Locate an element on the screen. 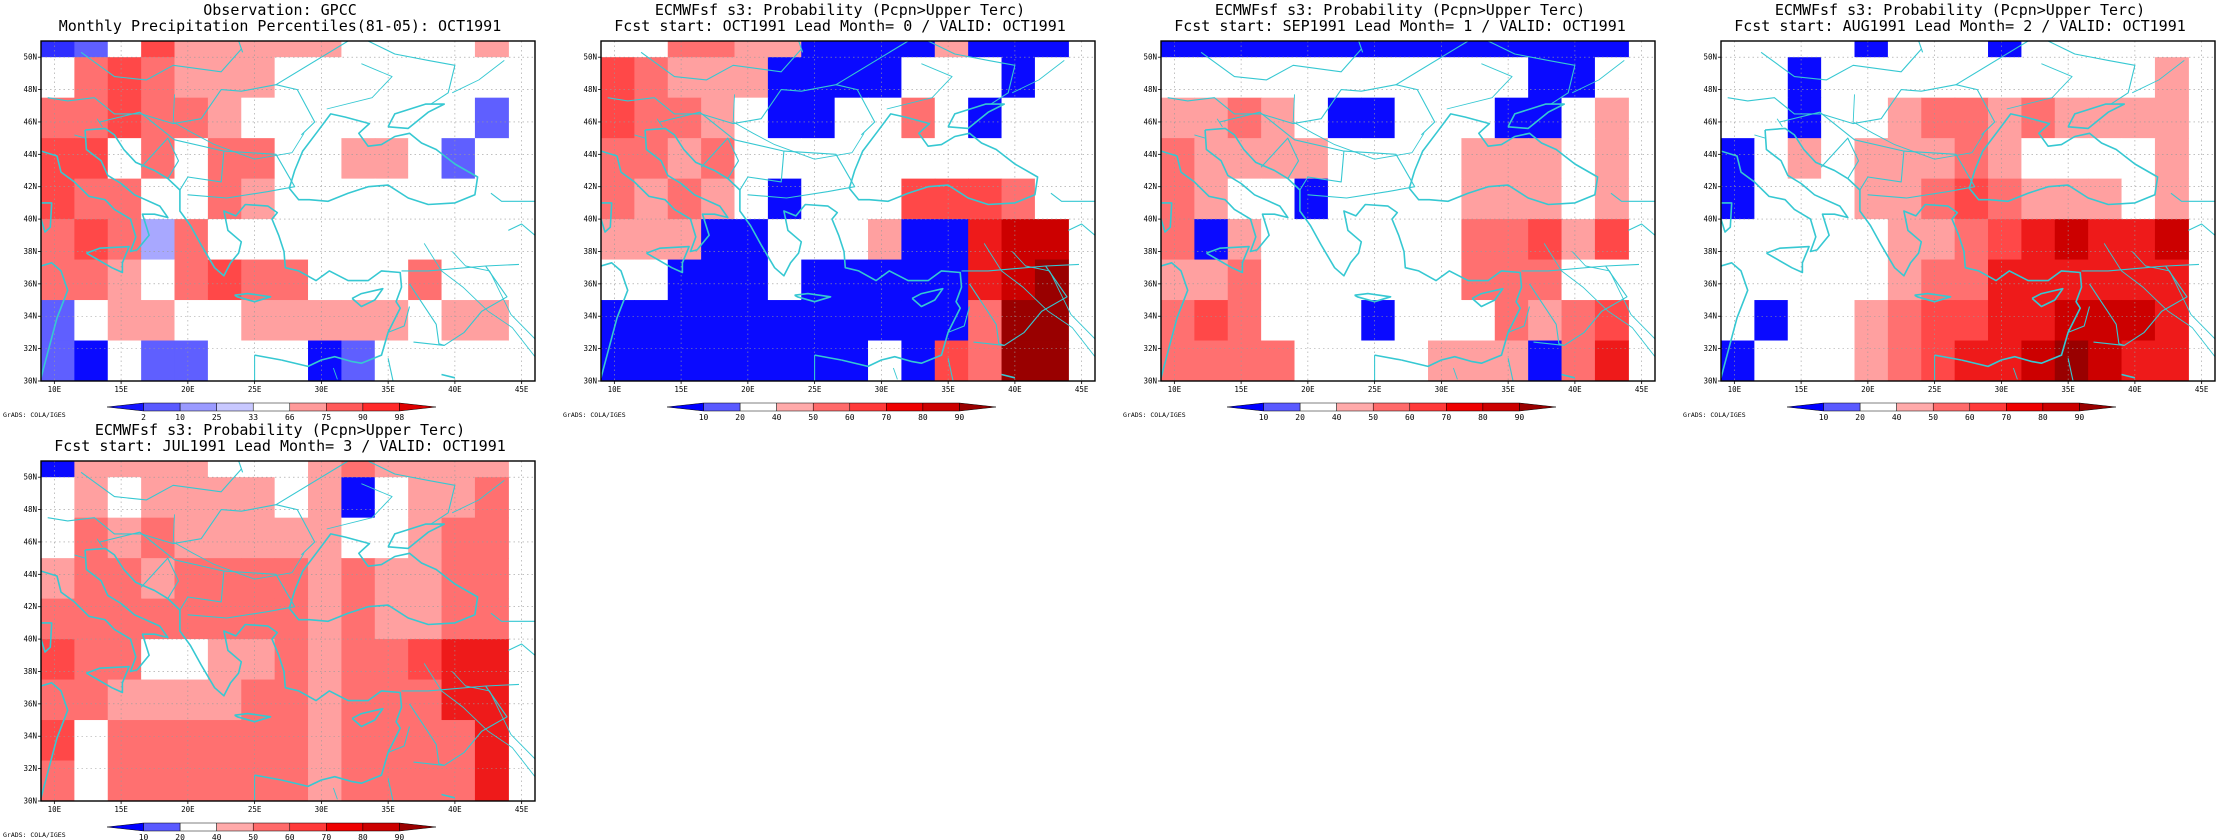 The height and width of the screenshot is (840, 2240). colorbar-label: 60 is located at coordinates (290, 836).